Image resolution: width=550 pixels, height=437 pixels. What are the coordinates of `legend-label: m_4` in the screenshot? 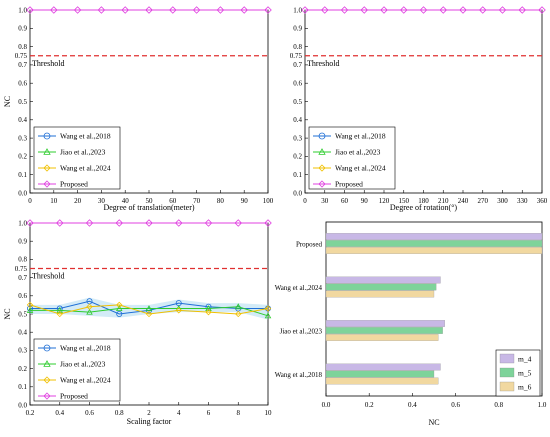 It's located at (525, 359).